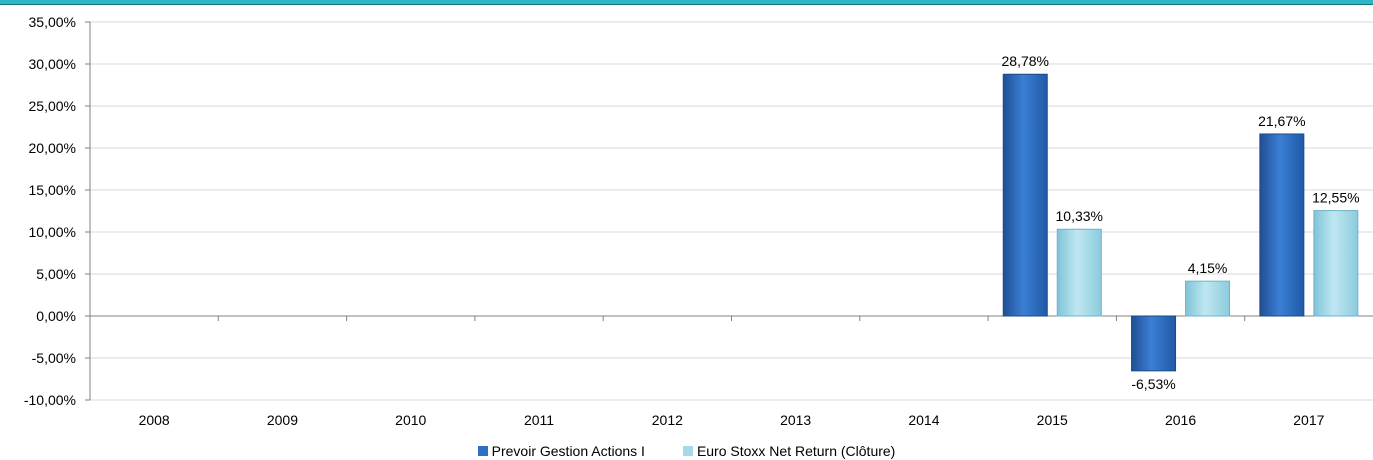 The width and height of the screenshot is (1373, 460). Describe the element at coordinates (282, 420) in the screenshot. I see `x-tick-label: 2009` at that location.